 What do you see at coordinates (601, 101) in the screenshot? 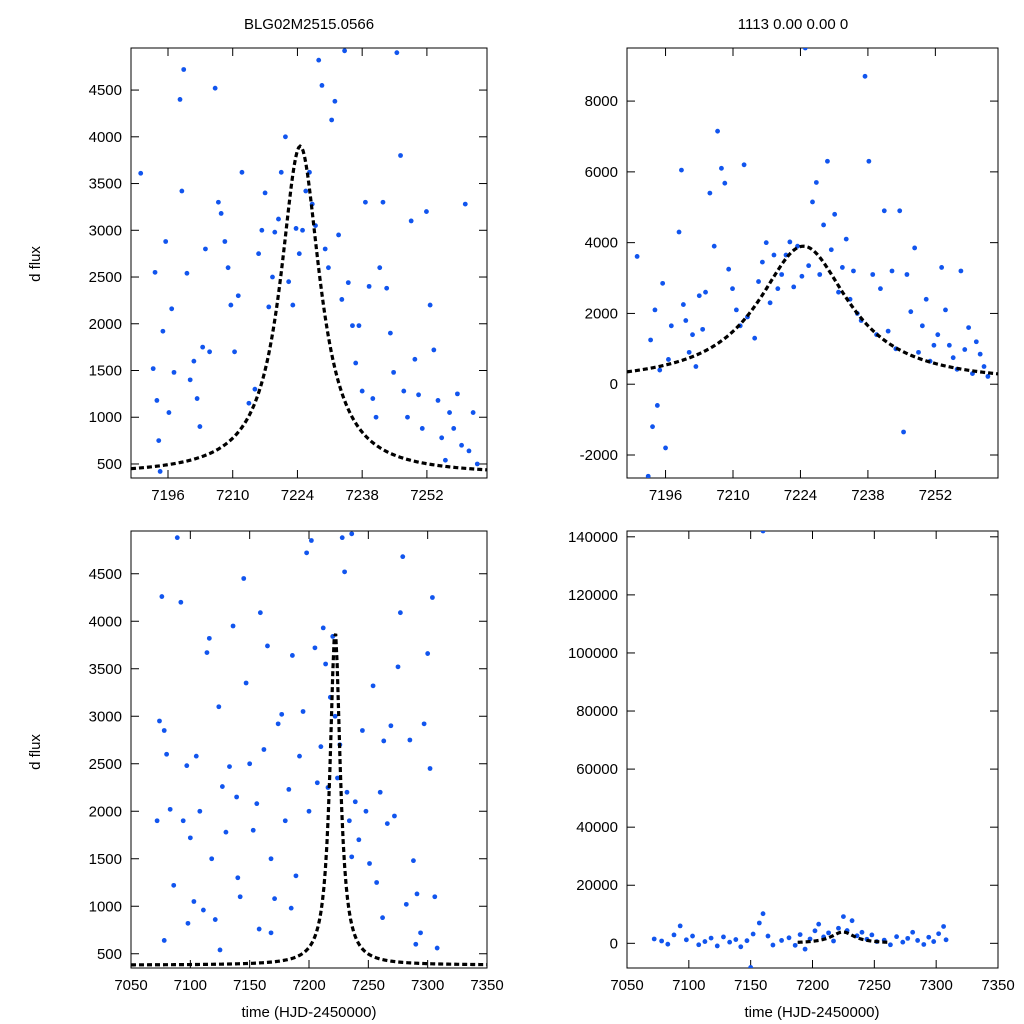
I see `y-tick-label: 8000` at bounding box center [601, 101].